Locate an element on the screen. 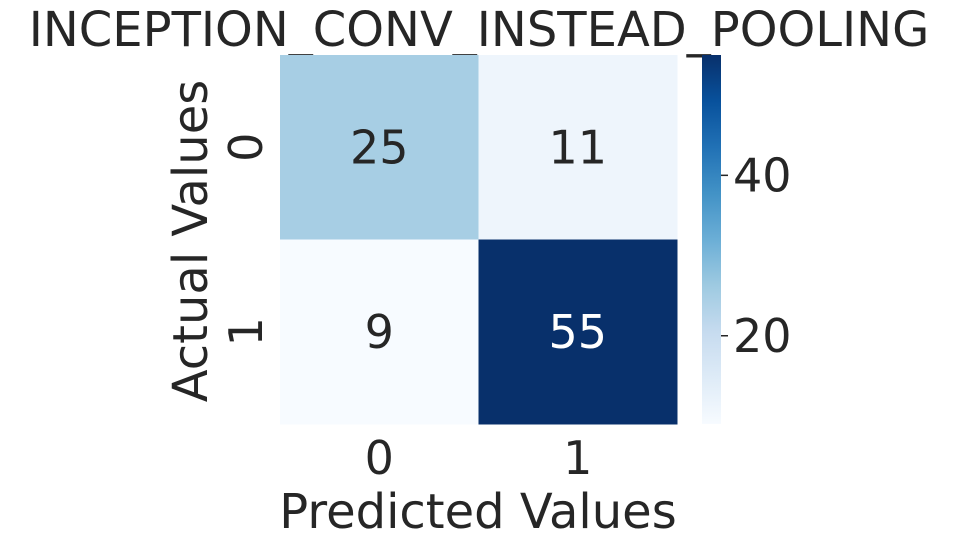 This screenshot has height=546, width=957. y-tick-label: 1 is located at coordinates (246, 331).